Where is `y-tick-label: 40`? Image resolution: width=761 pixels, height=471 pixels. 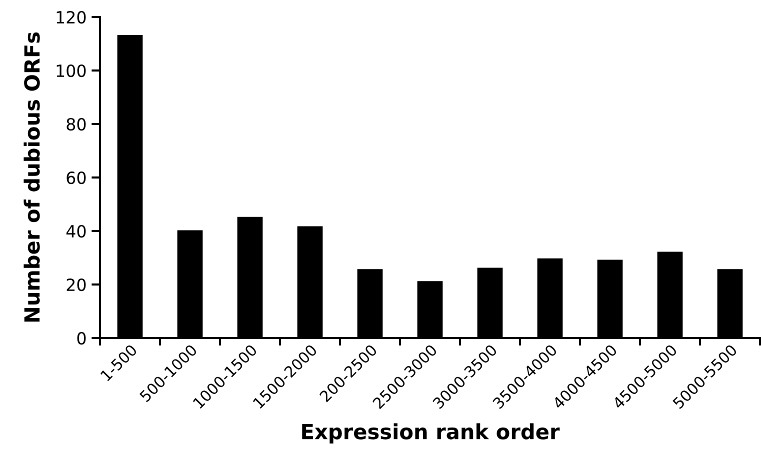 y-tick-label: 40 is located at coordinates (76, 231).